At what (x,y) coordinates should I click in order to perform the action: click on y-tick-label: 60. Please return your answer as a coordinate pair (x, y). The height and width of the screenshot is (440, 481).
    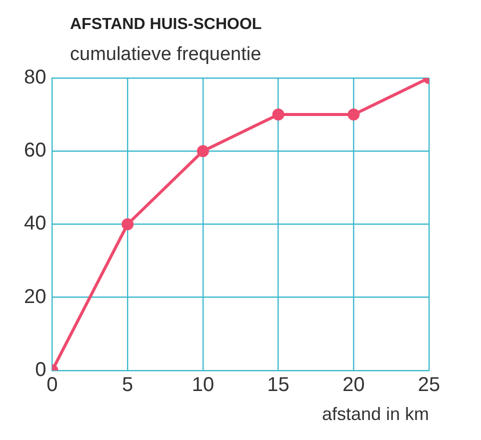
    Looking at the image, I should click on (35, 151).